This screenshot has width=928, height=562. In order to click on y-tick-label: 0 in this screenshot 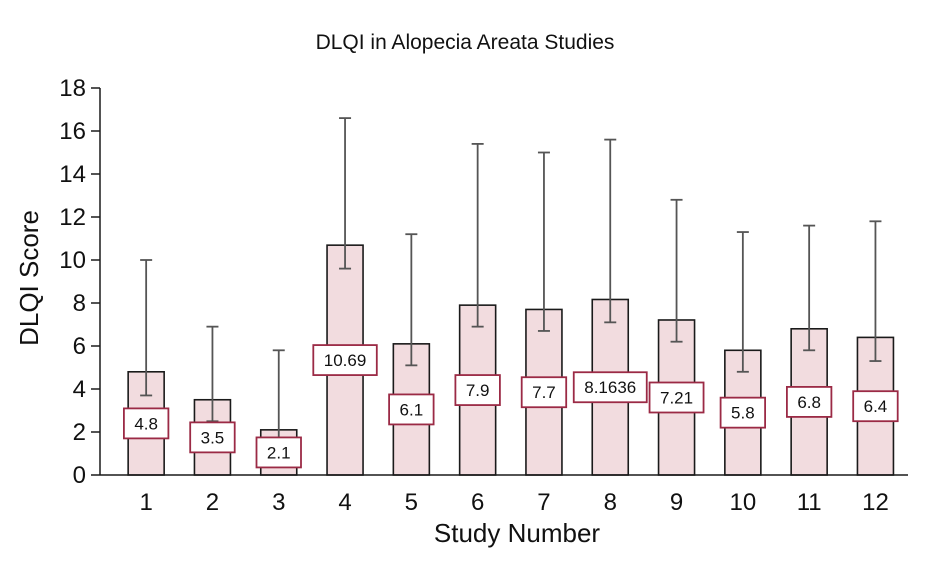, I will do `click(79, 475)`.